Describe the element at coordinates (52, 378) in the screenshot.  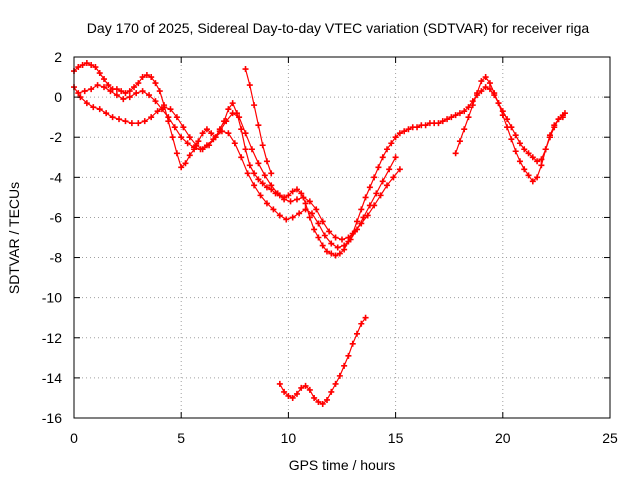
I see `y-tick-label: -14` at that location.